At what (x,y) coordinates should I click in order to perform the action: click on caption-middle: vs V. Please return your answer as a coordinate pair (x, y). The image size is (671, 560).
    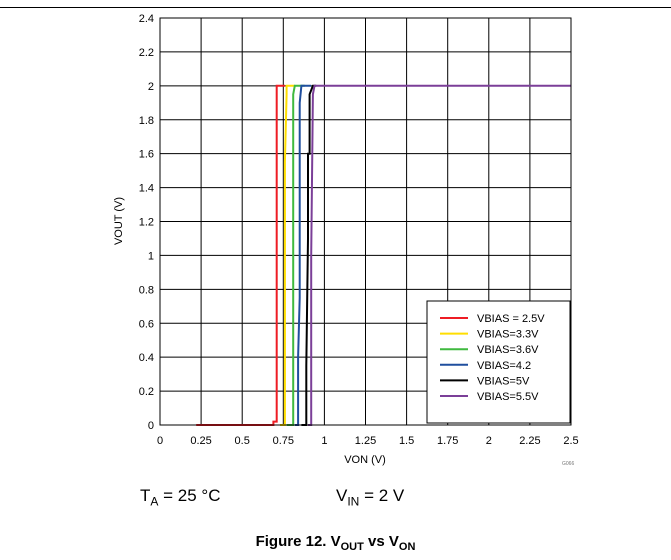
    Looking at the image, I should click on (381, 541).